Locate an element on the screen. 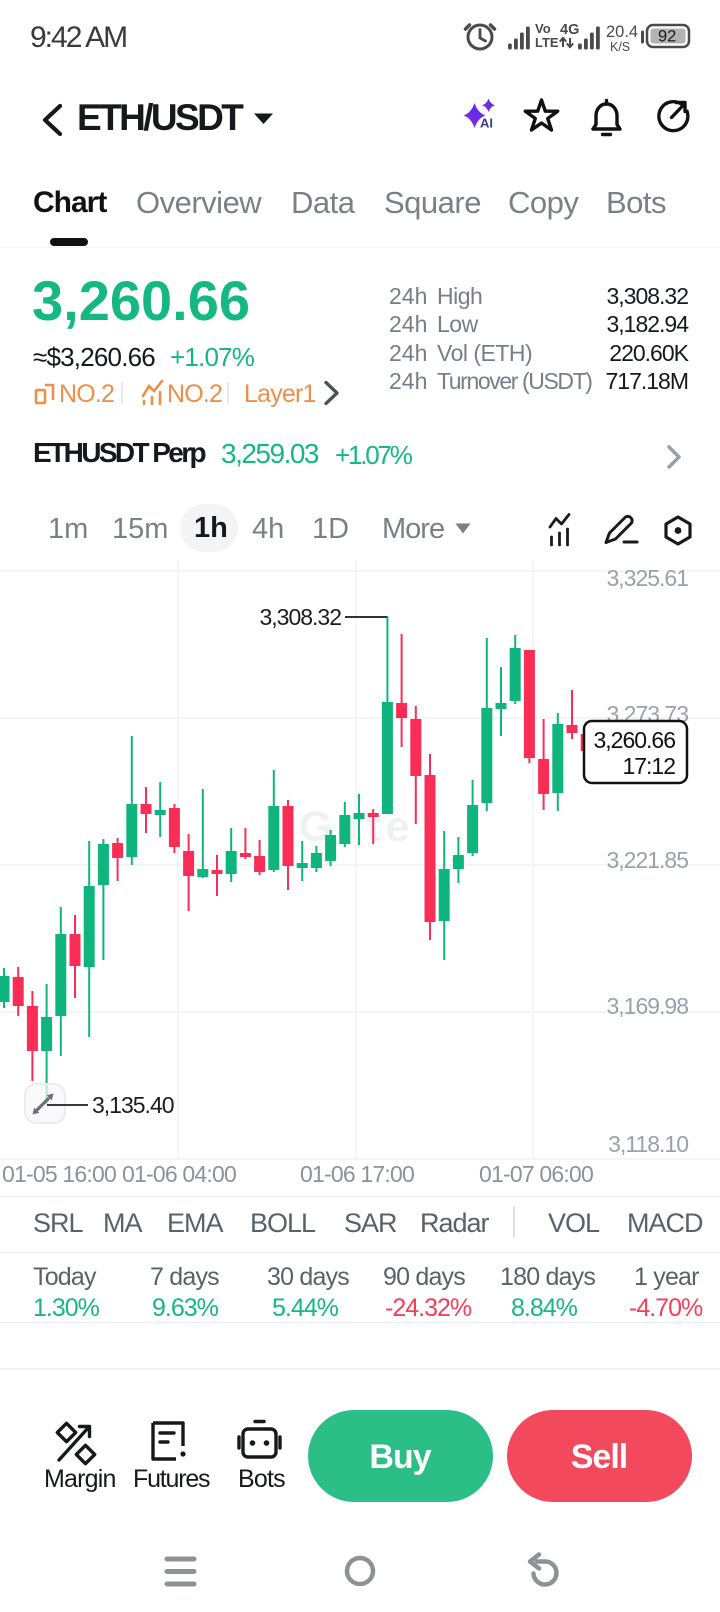  svg-text: AI is located at coordinates (486, 123).